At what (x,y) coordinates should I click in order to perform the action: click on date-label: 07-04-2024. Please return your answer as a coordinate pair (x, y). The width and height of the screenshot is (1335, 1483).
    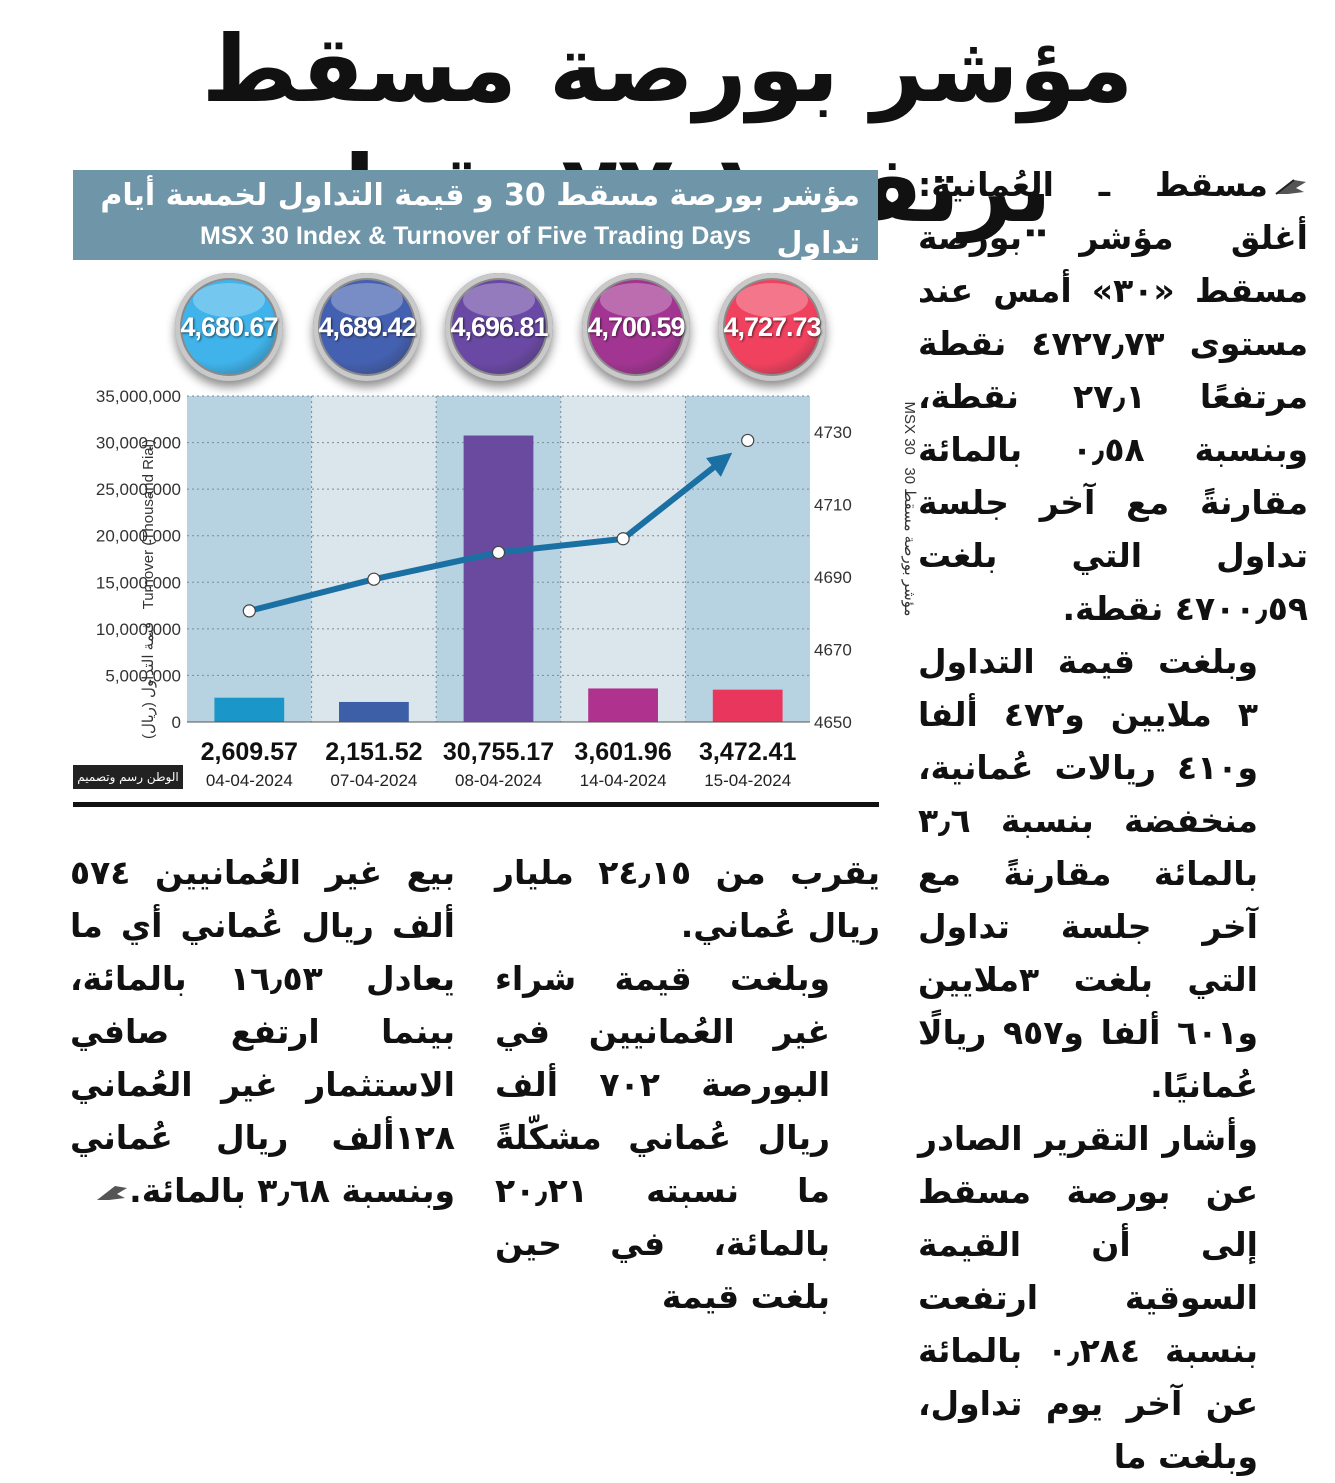
    Looking at the image, I should click on (373, 780).